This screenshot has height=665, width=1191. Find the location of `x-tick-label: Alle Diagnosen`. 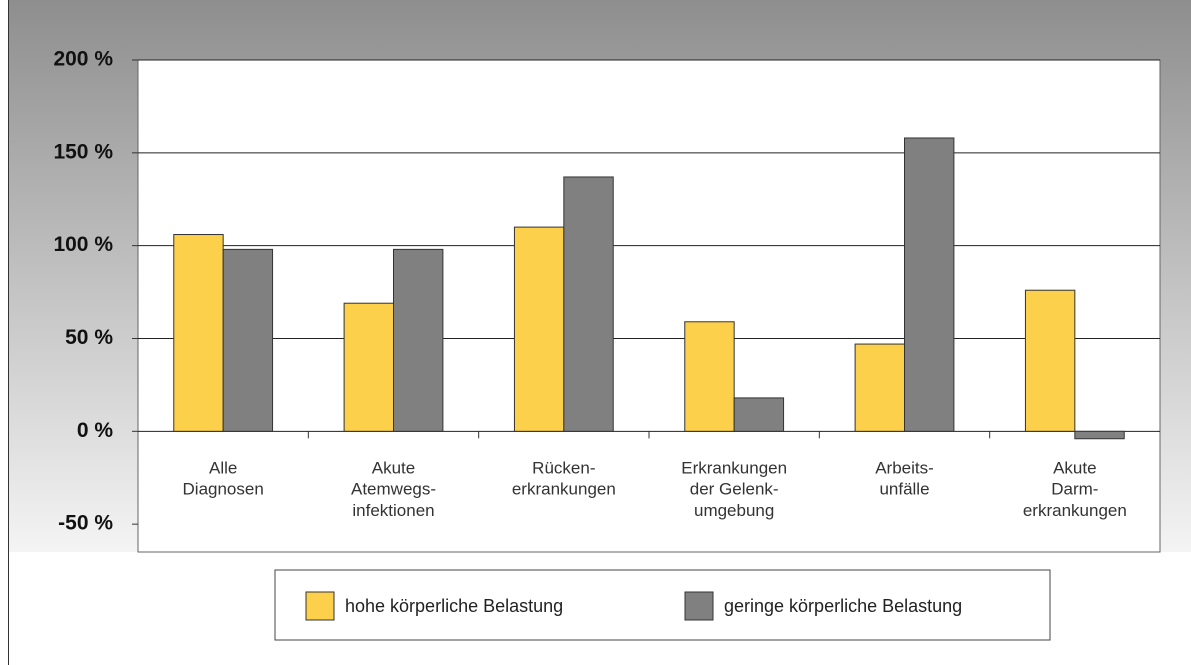

x-tick-label: Alle Diagnosen is located at coordinates (223, 479).